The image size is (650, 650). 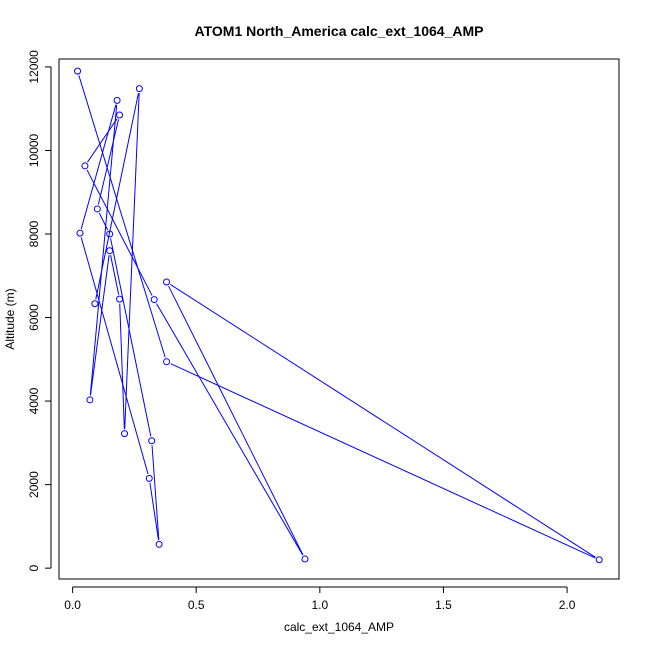 I want to click on y-tick-label: 2000, so click(x=34, y=484).